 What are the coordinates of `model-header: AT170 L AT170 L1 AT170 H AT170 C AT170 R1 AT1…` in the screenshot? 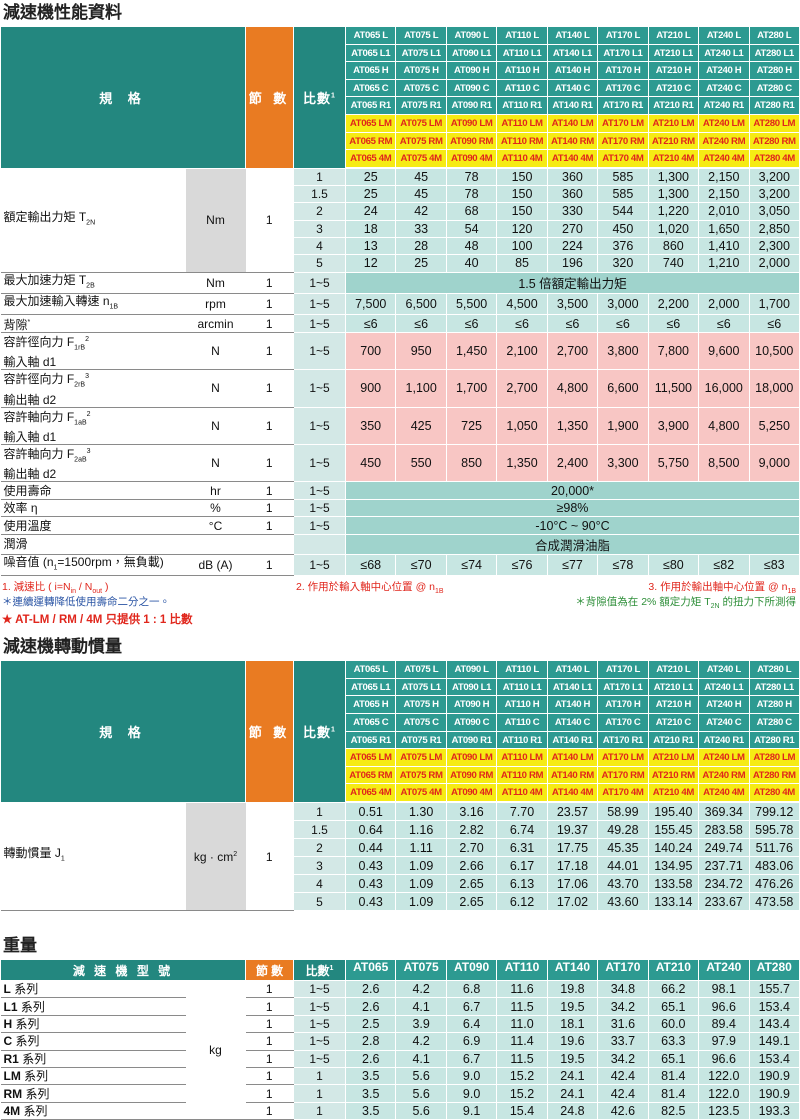 It's located at (623, 97).